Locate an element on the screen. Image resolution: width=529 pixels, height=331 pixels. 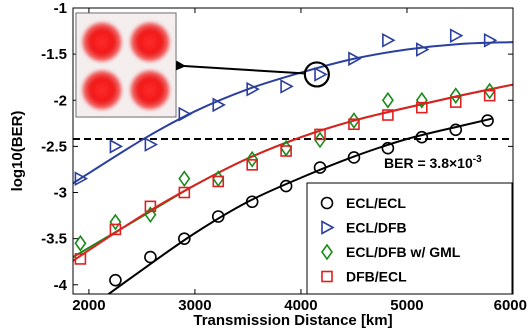
threshold-label: BER = 3.8×10-3 is located at coordinates (433, 162).